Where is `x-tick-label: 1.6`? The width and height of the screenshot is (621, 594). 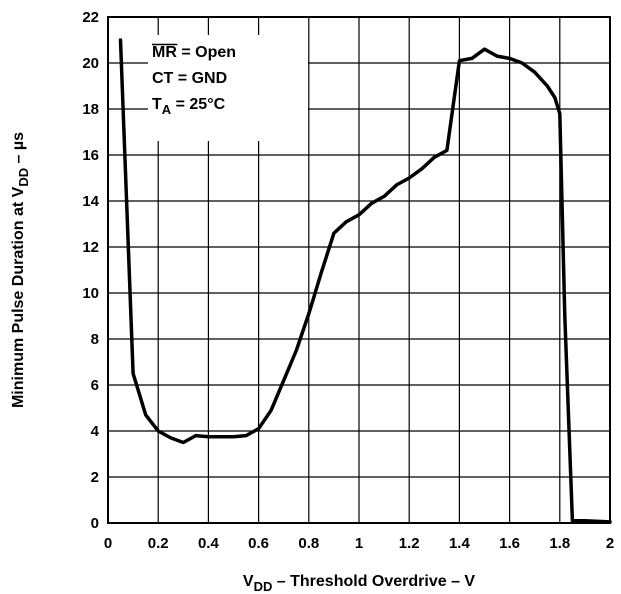 x-tick-label: 1.6 is located at coordinates (509, 543).